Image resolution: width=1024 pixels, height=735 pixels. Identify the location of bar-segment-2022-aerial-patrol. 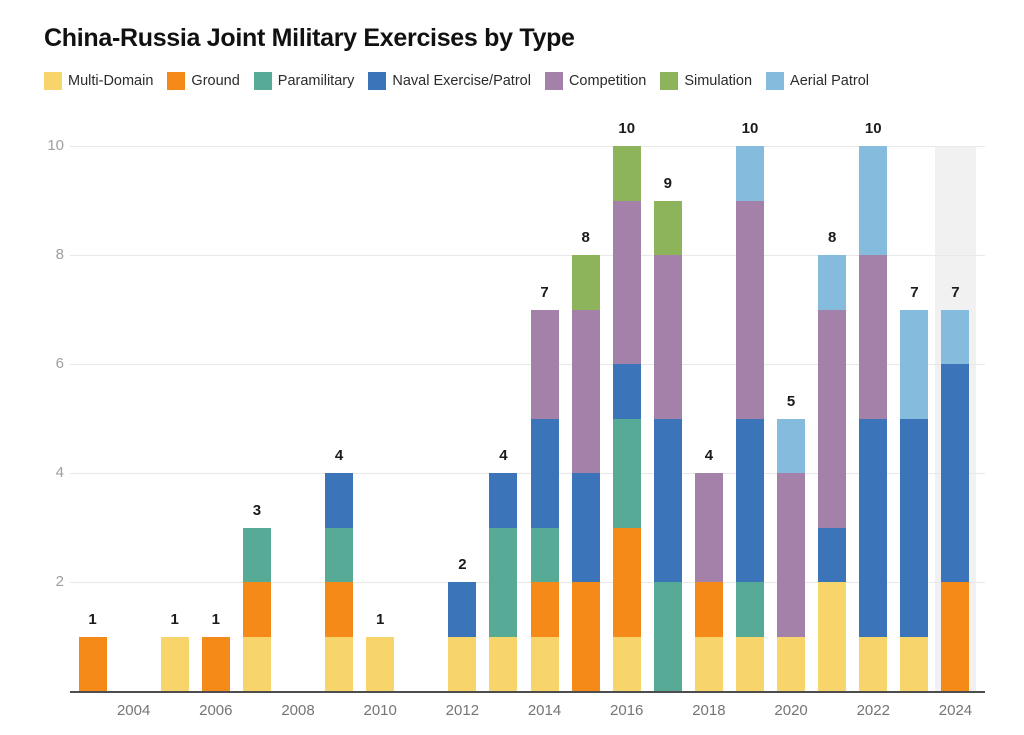
(873, 200).